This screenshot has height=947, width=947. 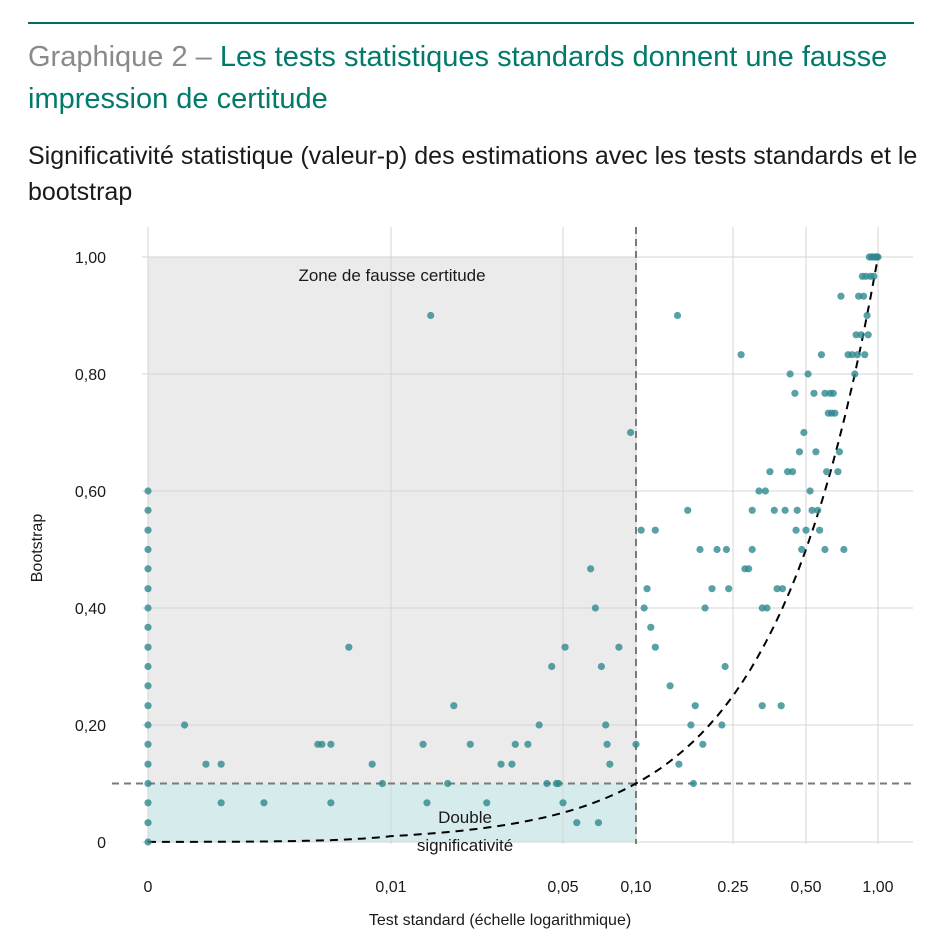 I want to click on y-tick-label: 1,00, so click(x=90, y=258).